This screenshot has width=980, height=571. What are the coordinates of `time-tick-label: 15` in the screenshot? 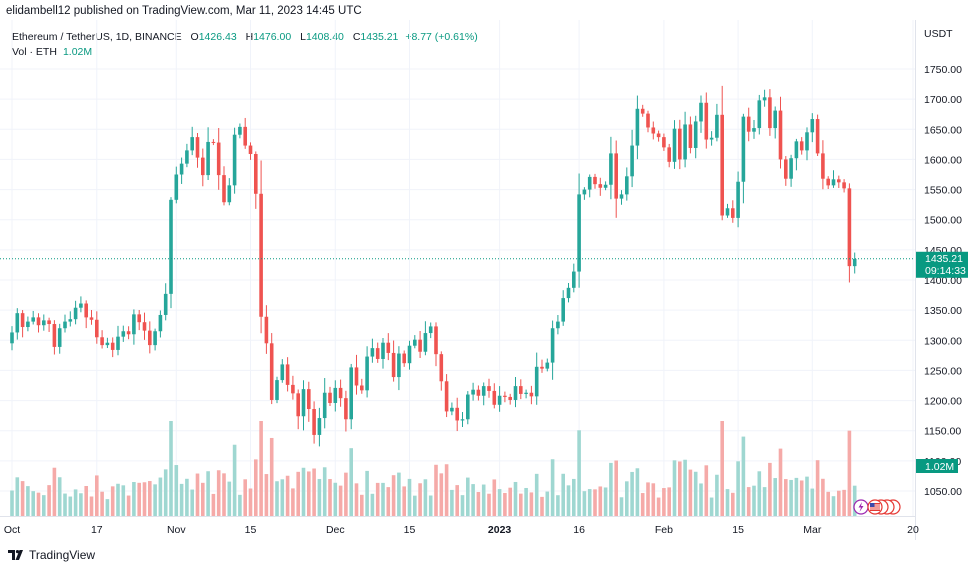 It's located at (410, 530).